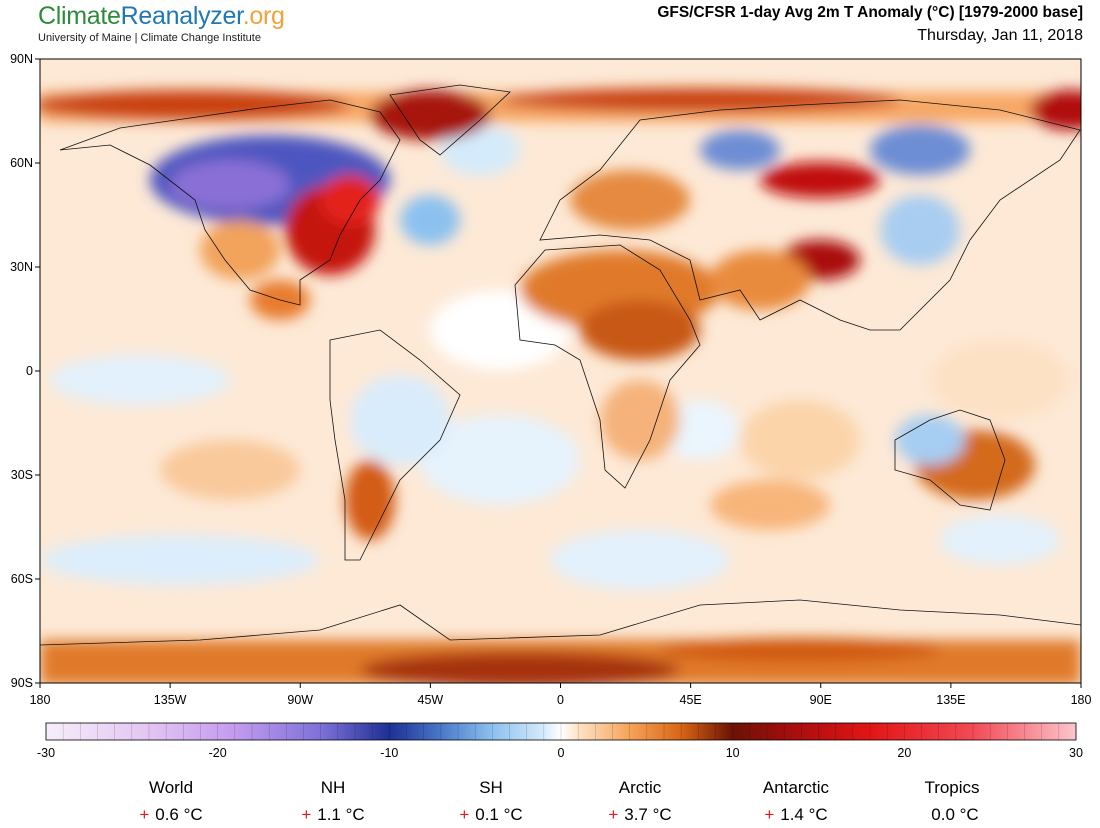  Describe the element at coordinates (181, 16) in the screenshot. I see `logo-part-reanalyzer: Reanalyzer` at that location.